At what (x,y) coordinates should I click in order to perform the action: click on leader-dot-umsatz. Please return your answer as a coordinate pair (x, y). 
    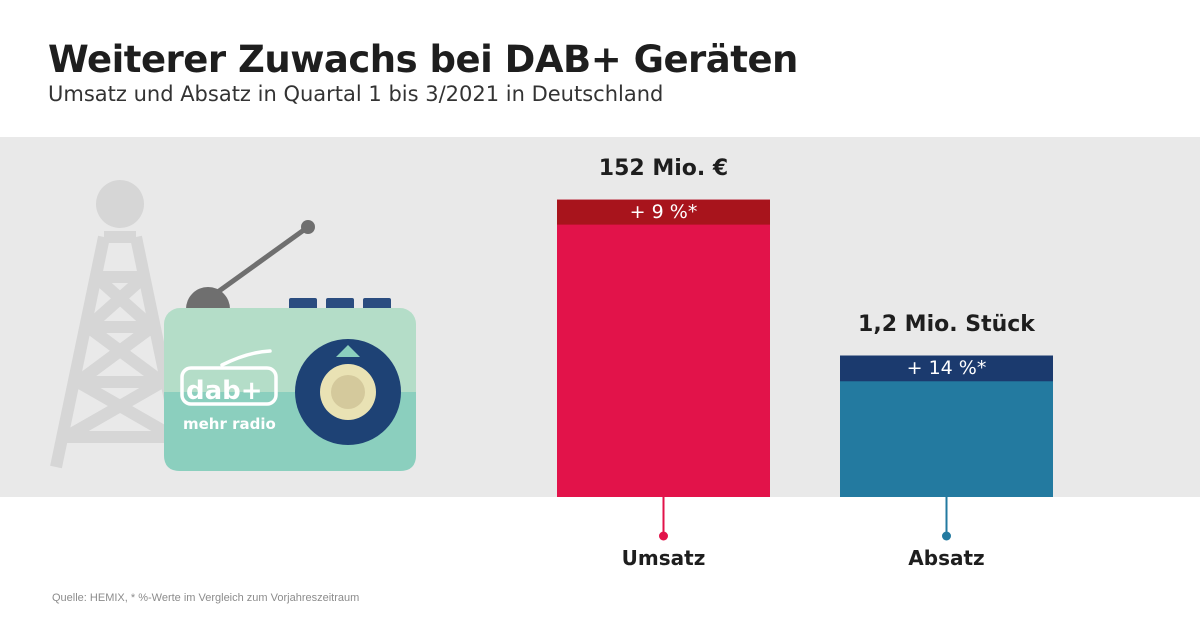
    Looking at the image, I should click on (663, 536).